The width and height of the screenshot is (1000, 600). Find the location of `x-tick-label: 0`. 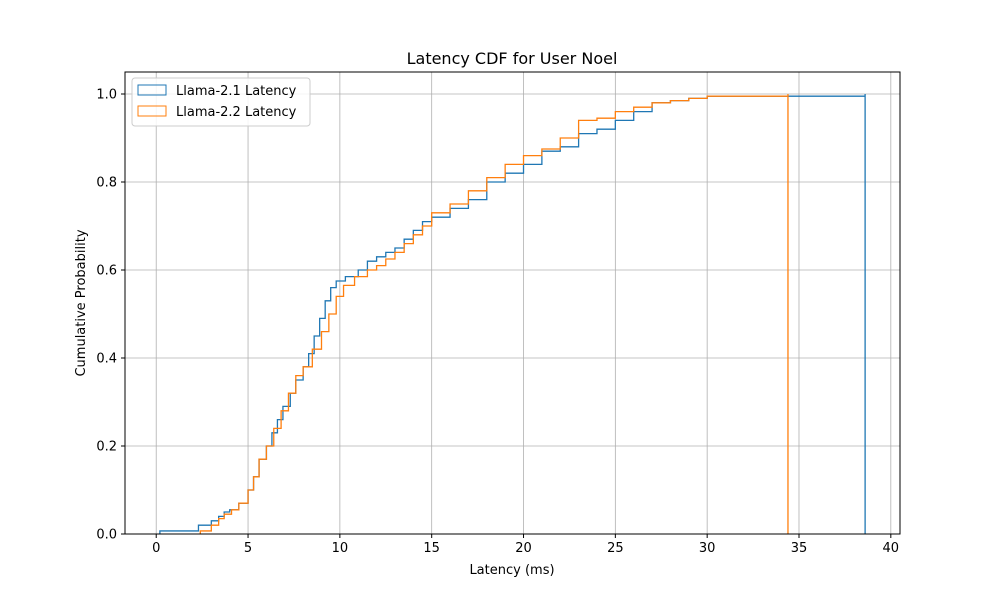

x-tick-label: 0 is located at coordinates (156, 548).